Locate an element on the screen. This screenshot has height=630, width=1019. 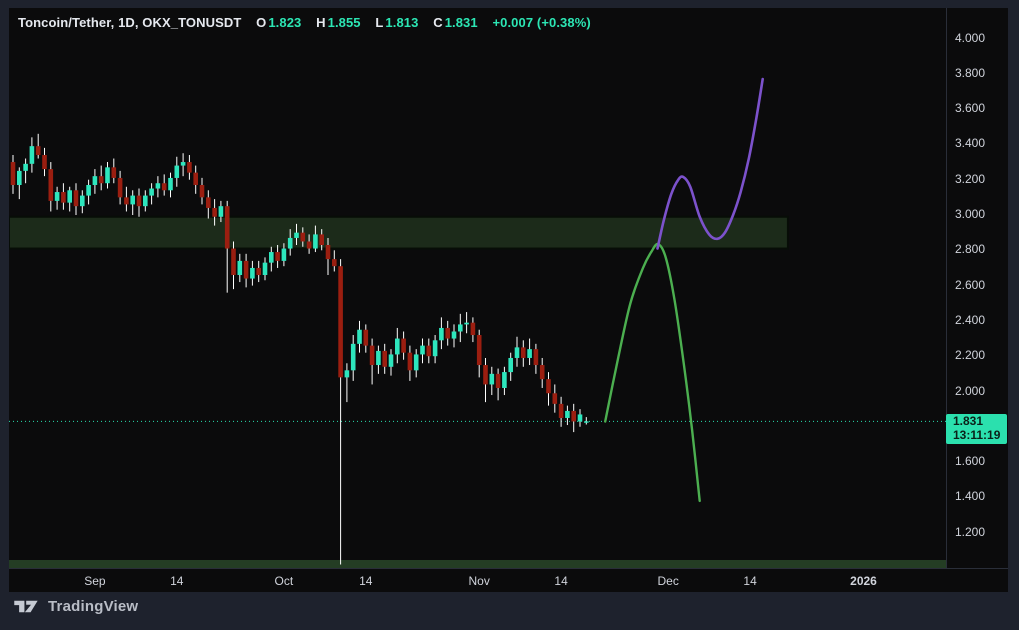
green-projection-curve is located at coordinates (652, 372).